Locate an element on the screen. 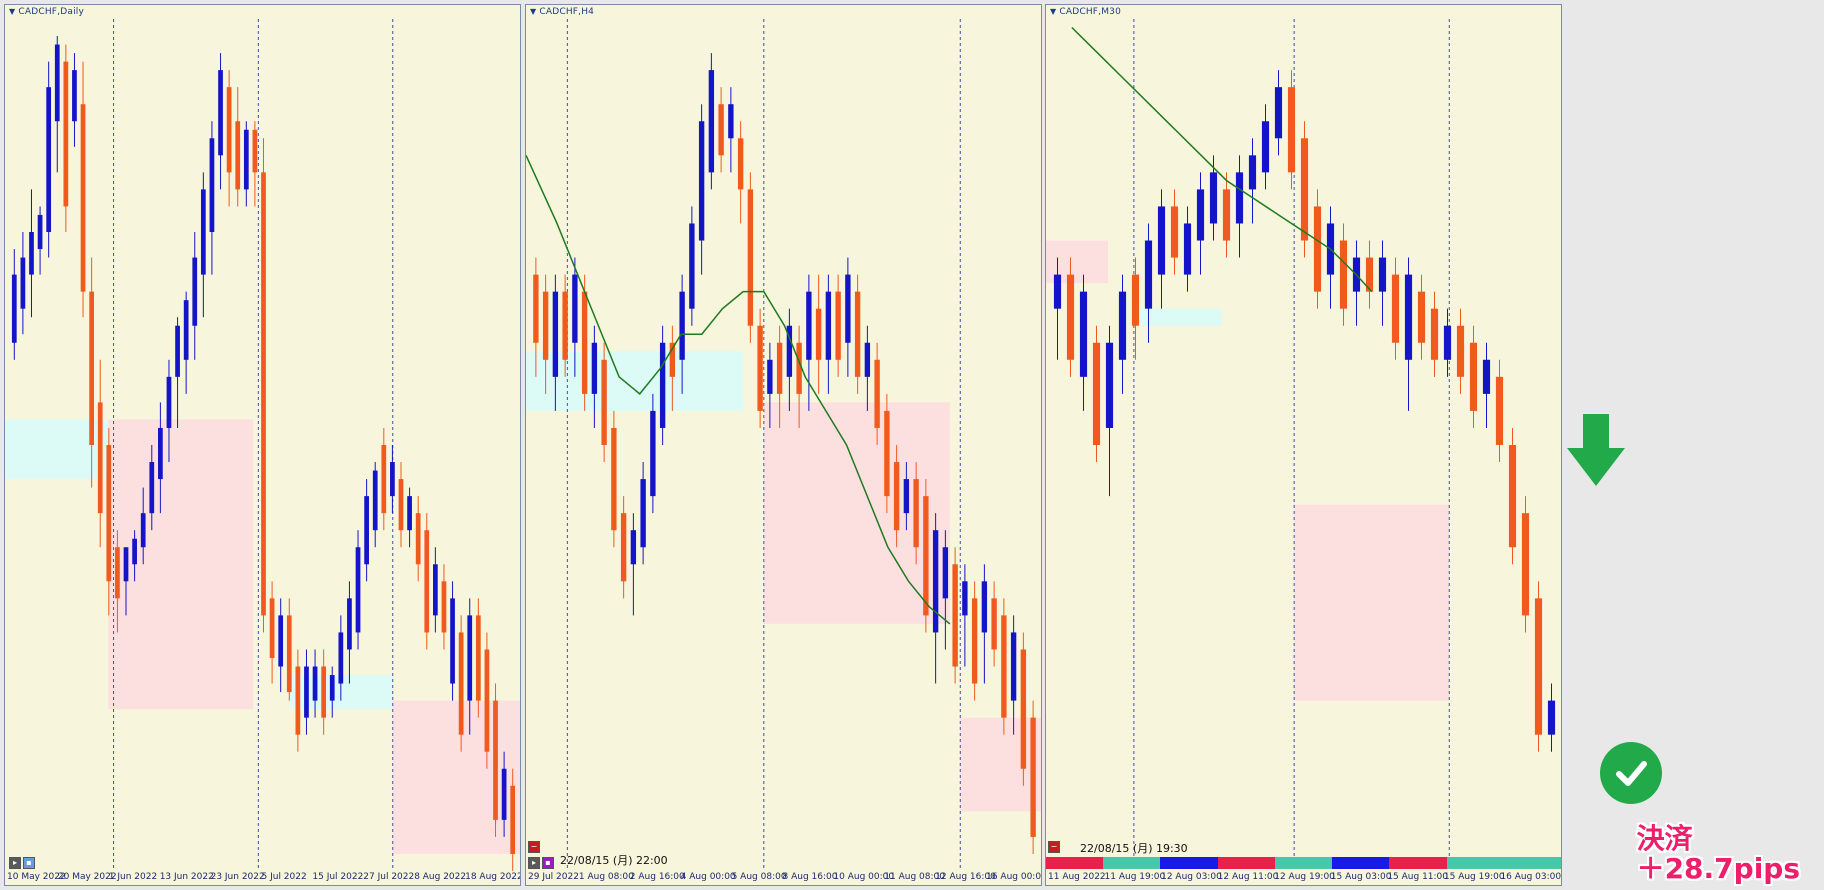  moving-average-line is located at coordinates (738, 390).